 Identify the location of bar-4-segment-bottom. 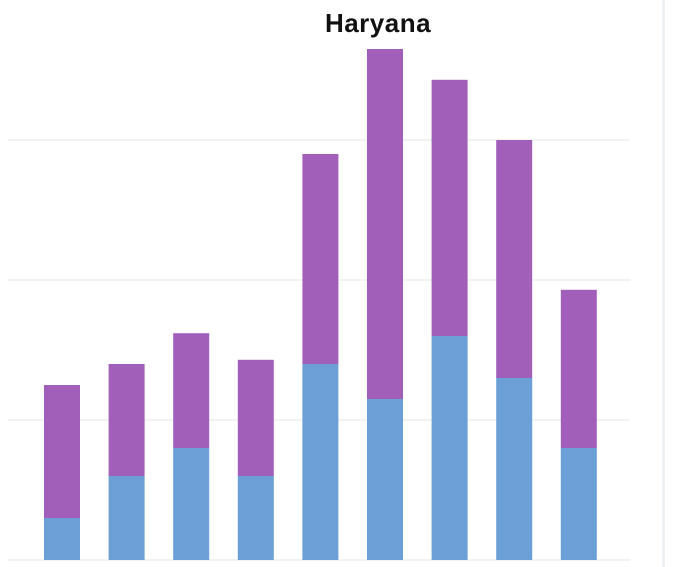
(255, 518).